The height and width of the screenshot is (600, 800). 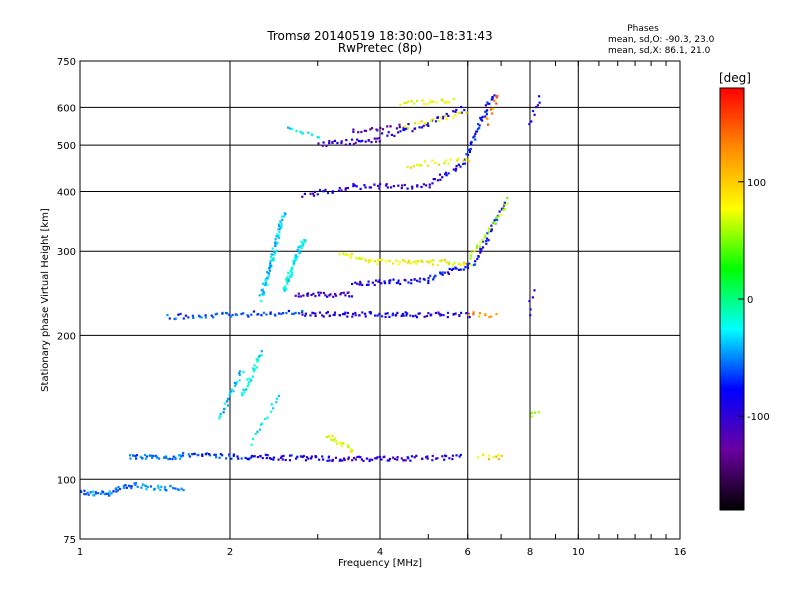 What do you see at coordinates (288, 272) in the screenshot?
I see `trace-19-point` at bounding box center [288, 272].